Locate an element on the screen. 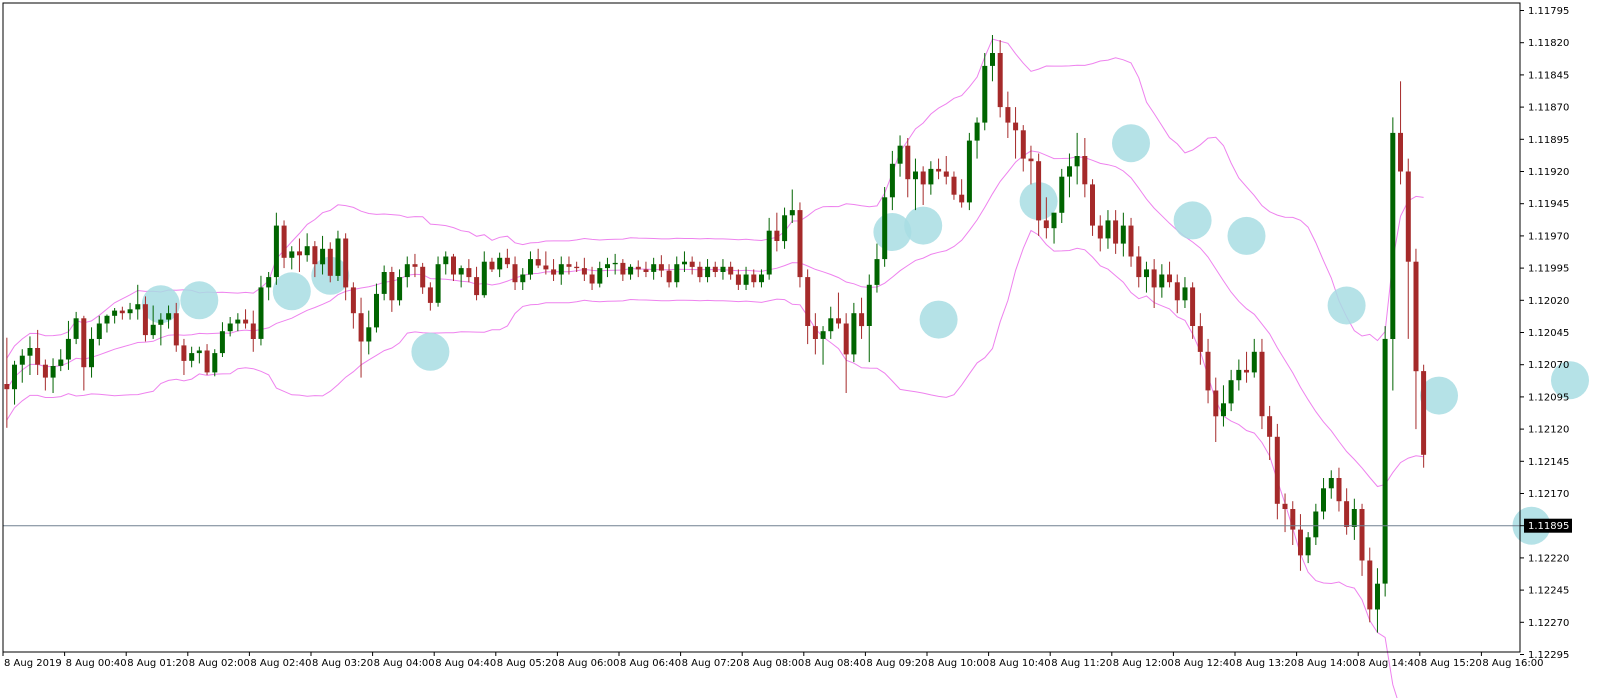 The height and width of the screenshot is (698, 1624). y-tick-label: 1.11795 is located at coordinates (1548, 11).